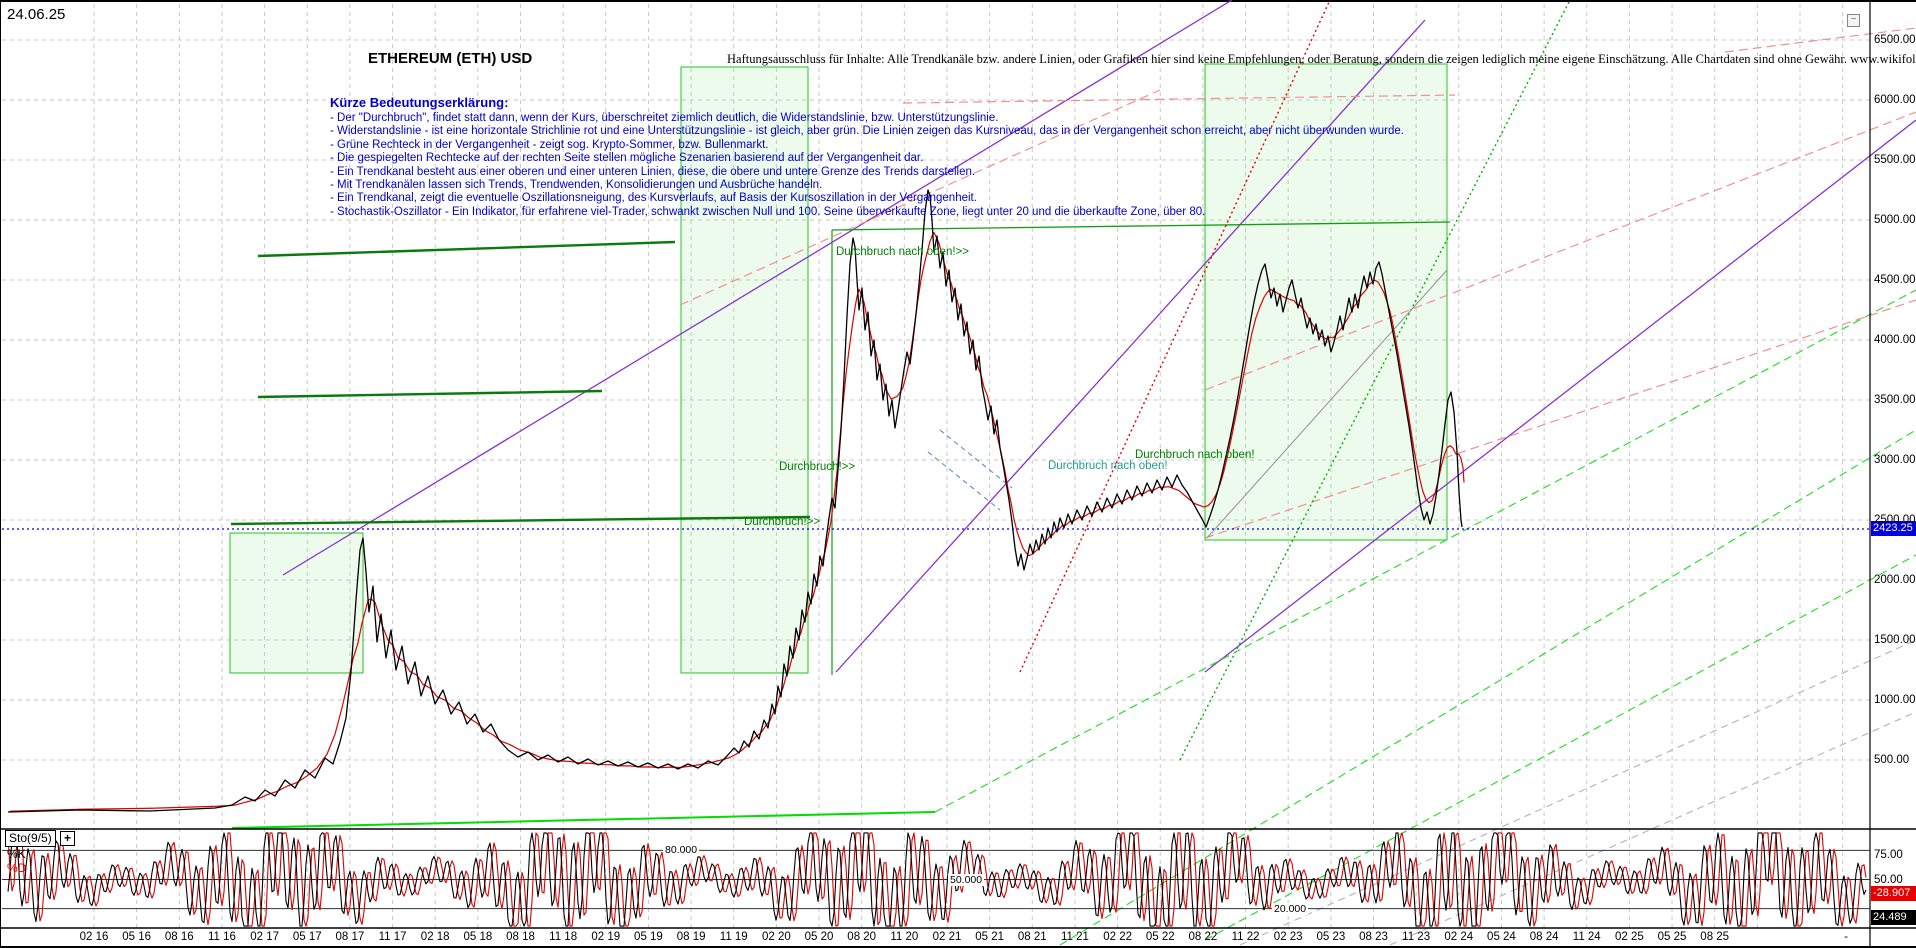 This screenshot has height=948, width=1916. What do you see at coordinates (1893, 528) in the screenshot?
I see `current-price-badge: 2423.25` at bounding box center [1893, 528].